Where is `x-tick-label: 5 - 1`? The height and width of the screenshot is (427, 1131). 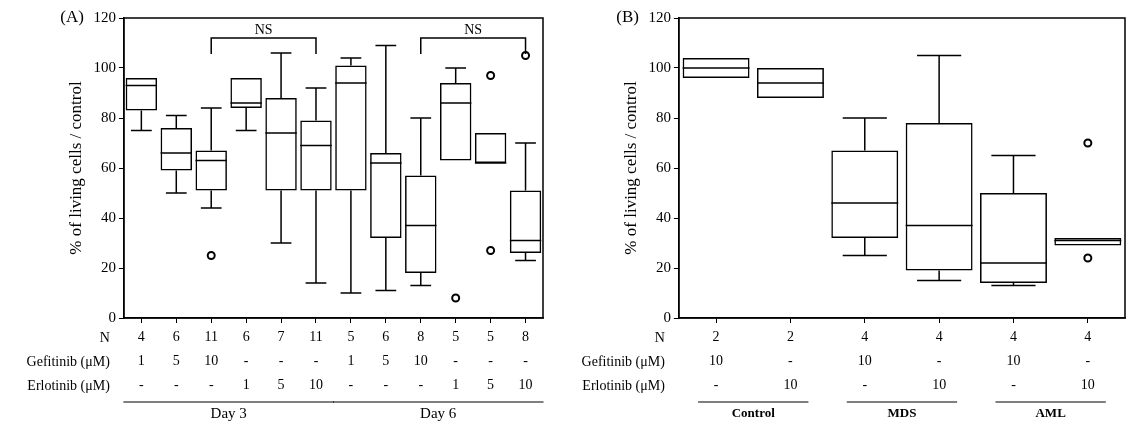 x-tick-label: 5 - 1 is located at coordinates (456, 360).